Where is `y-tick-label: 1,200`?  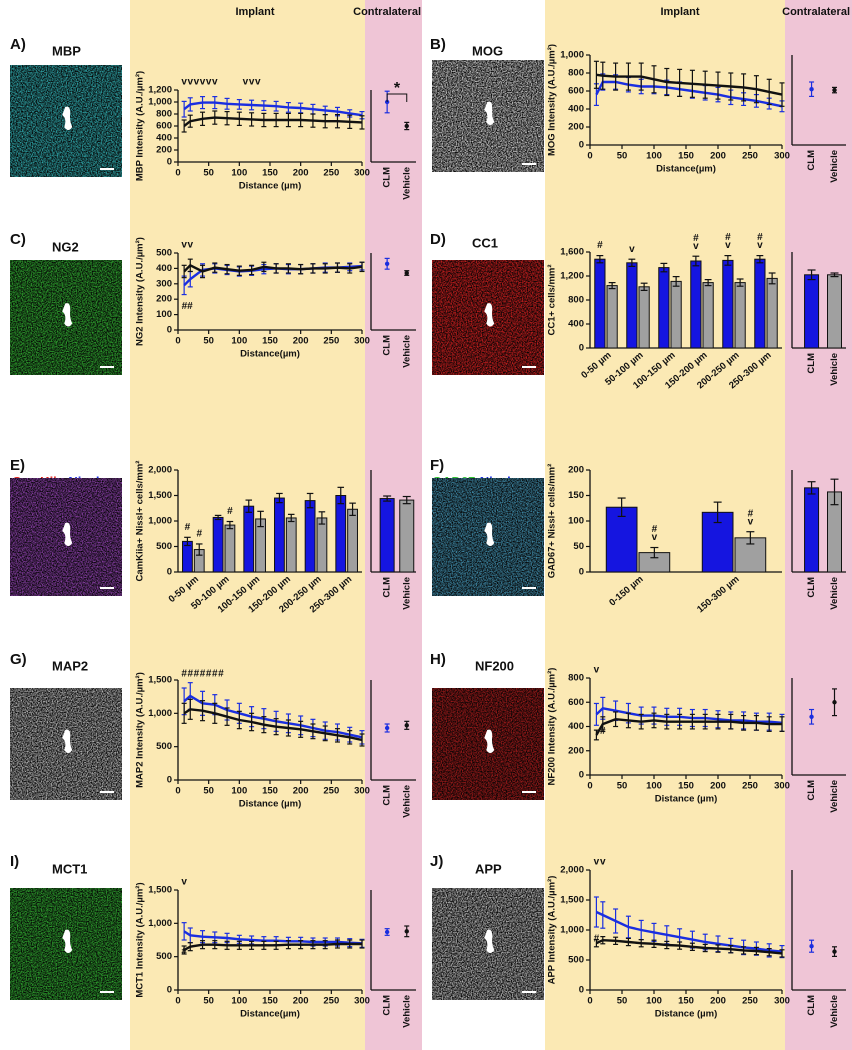 y-tick-label: 1,200 is located at coordinates (160, 90).